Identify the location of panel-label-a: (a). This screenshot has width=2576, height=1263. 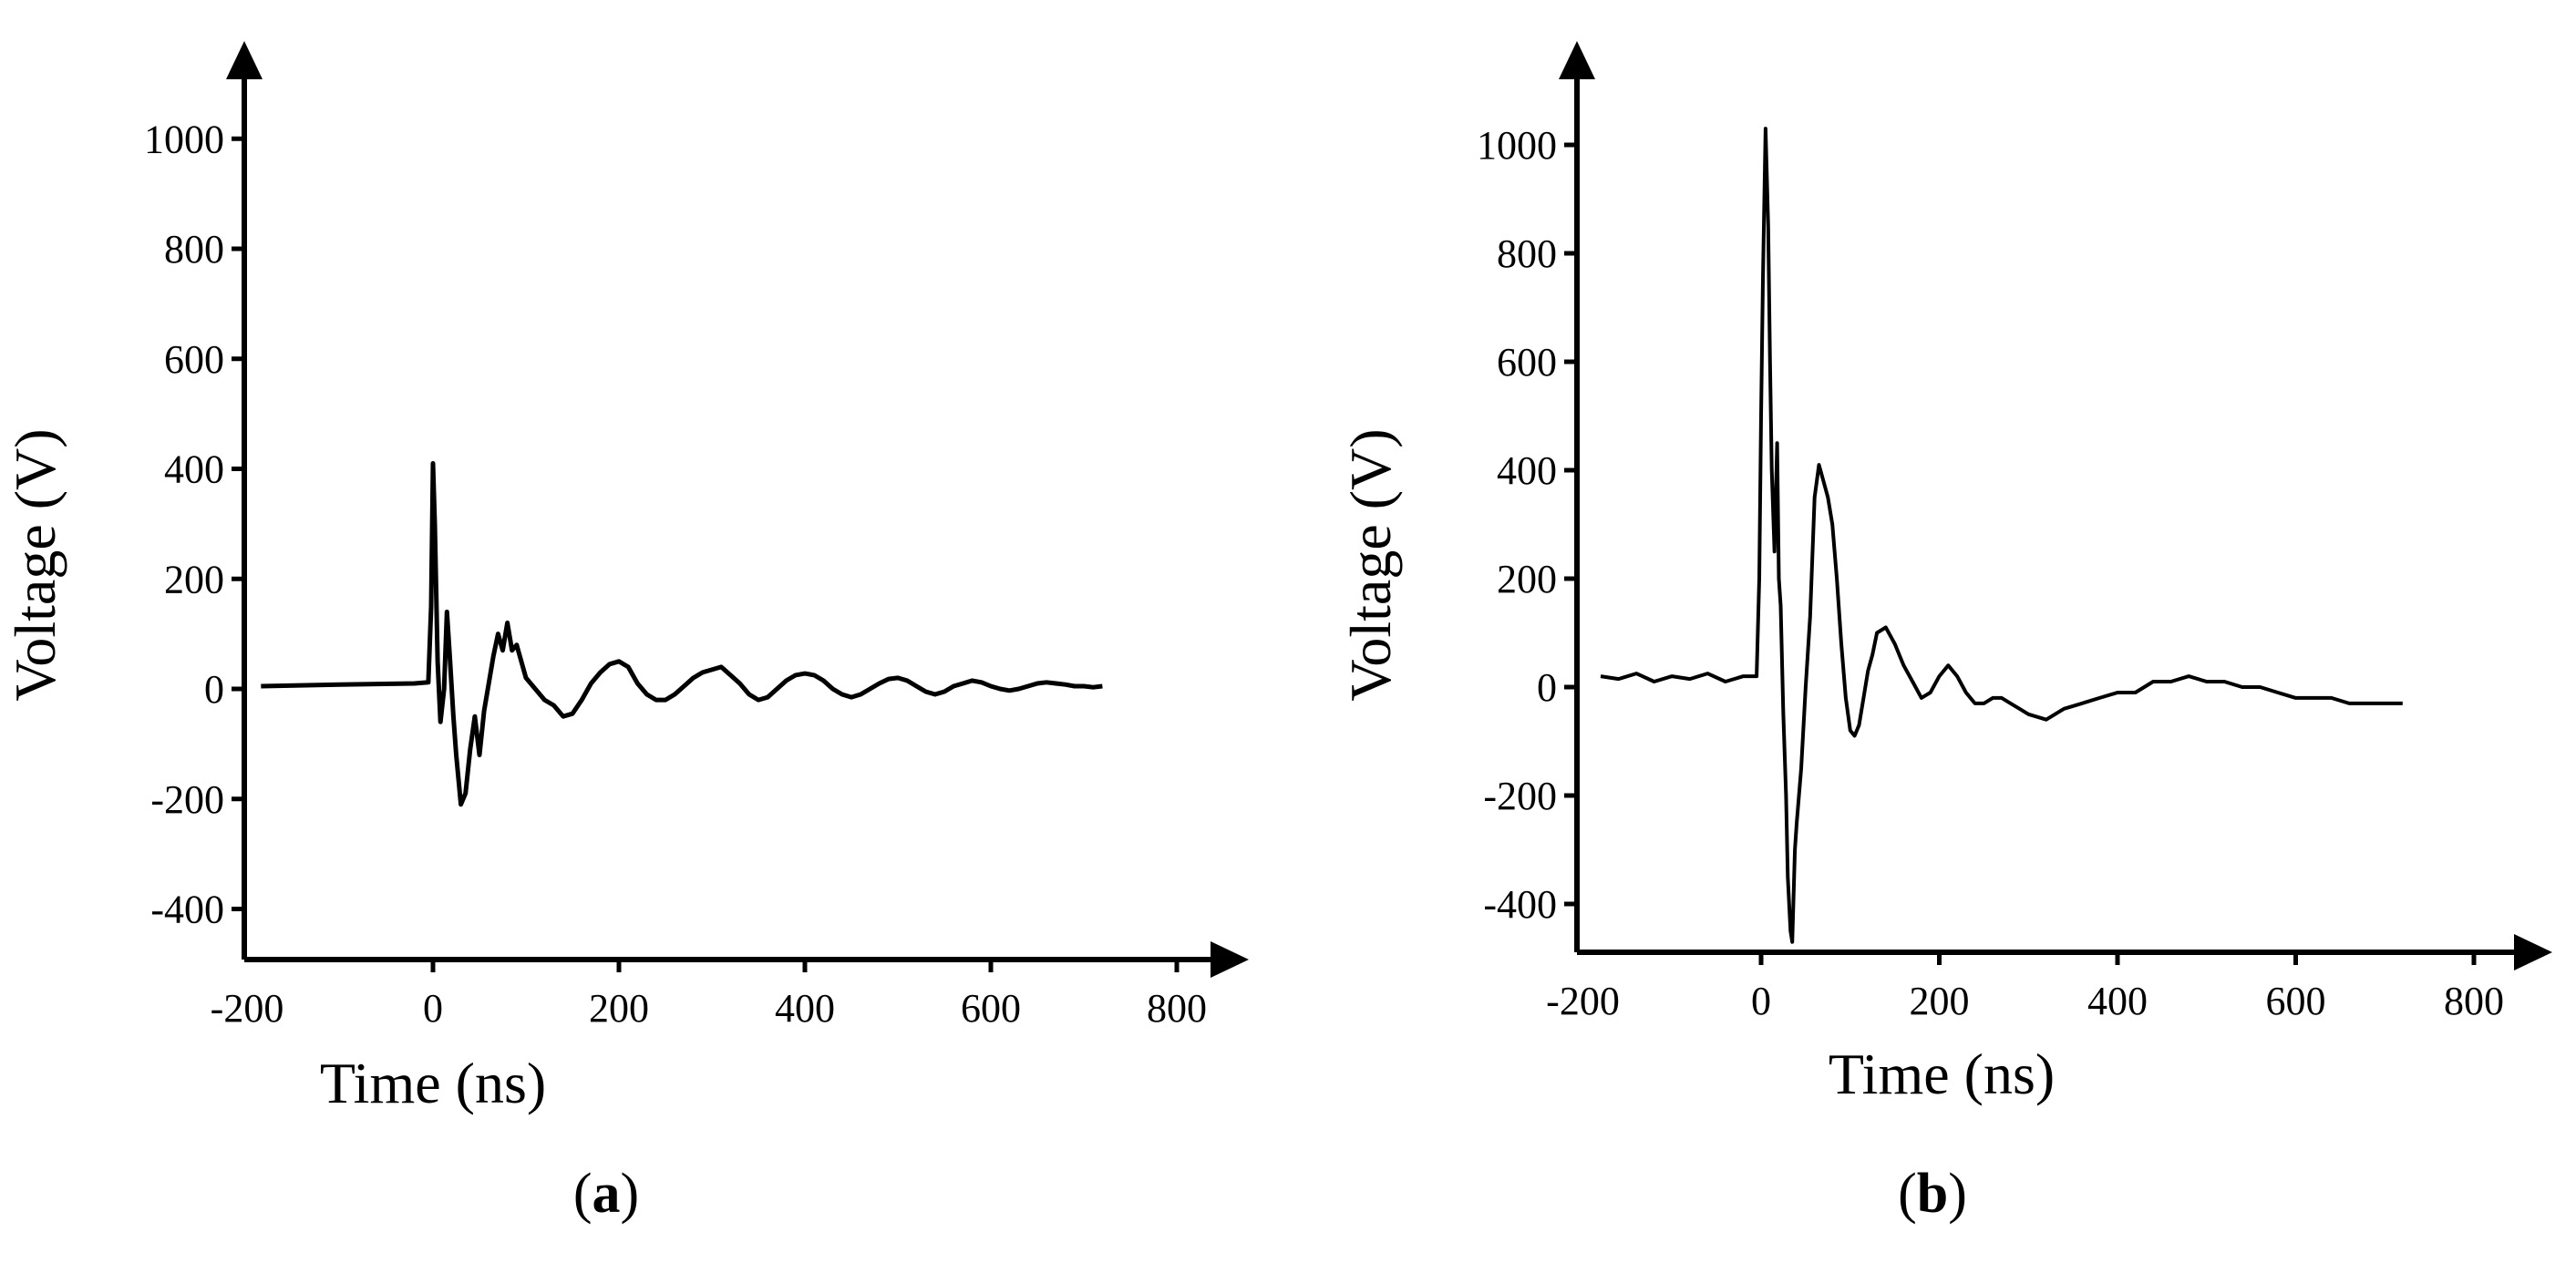
(606, 1194).